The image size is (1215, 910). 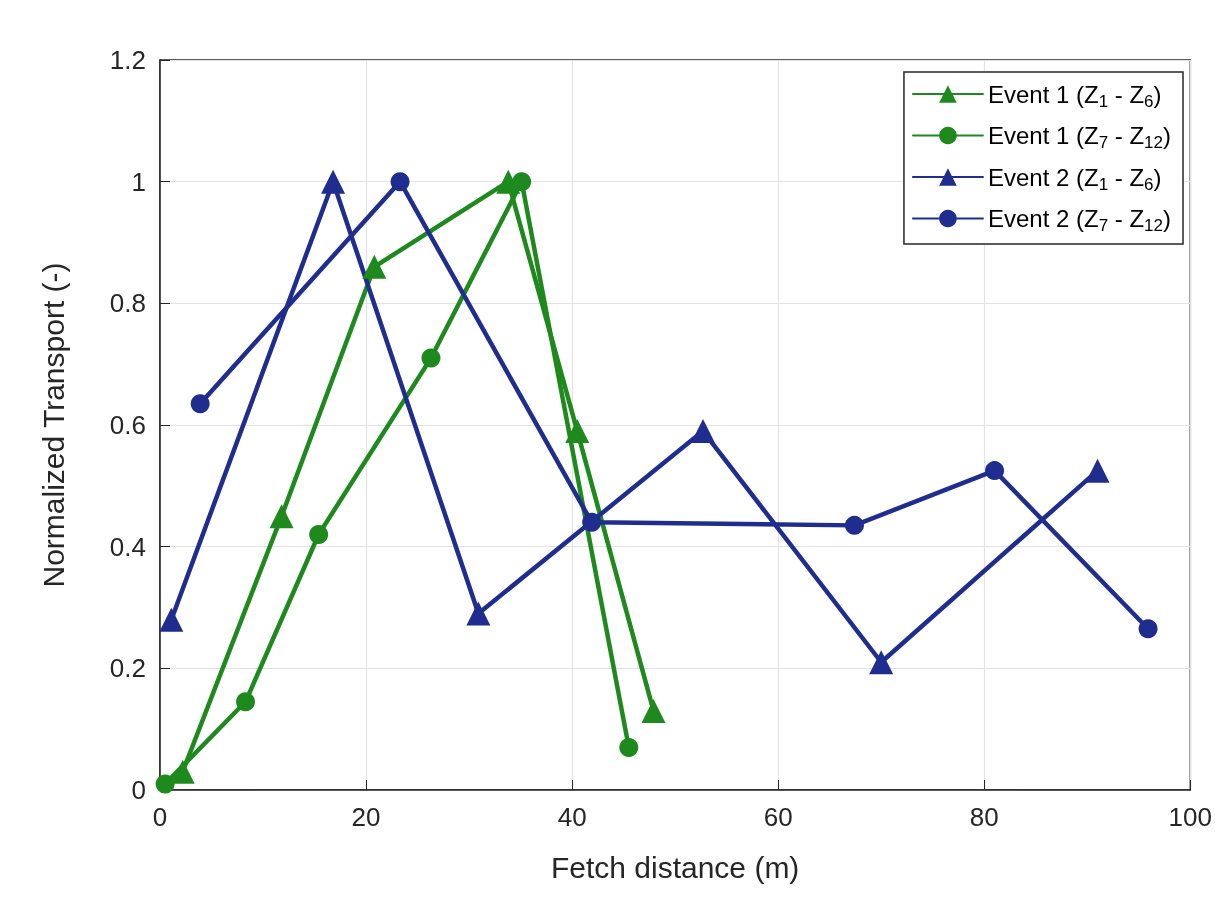 What do you see at coordinates (572, 817) in the screenshot?
I see `x-tick-label: 40` at bounding box center [572, 817].